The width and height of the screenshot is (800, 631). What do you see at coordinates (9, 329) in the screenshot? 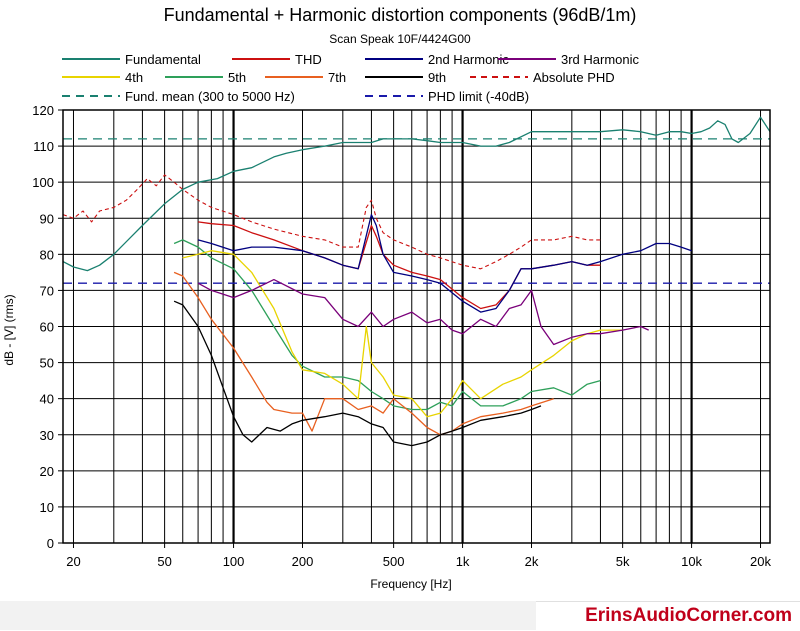
I see `y-axis-label: dB - [V] (rms)` at bounding box center [9, 329].